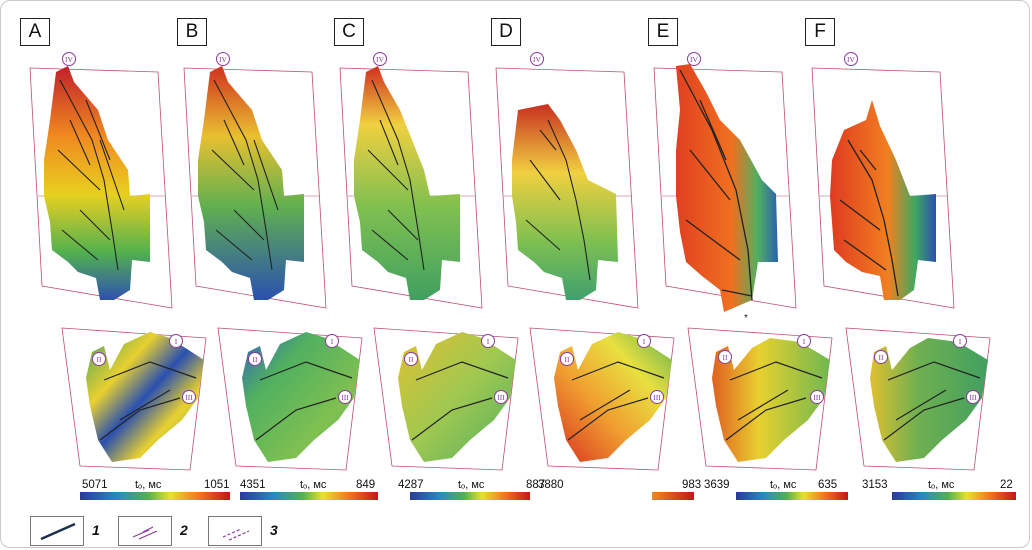 Image resolution: width=1032 pixels, height=550 pixels. I want to click on panel-label-d: D, so click(506, 32).